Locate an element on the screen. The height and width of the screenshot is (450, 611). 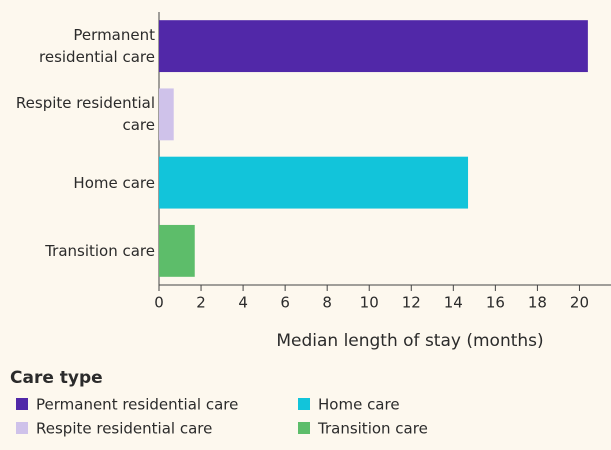
x-tick-label: 6 is located at coordinates (285, 303).